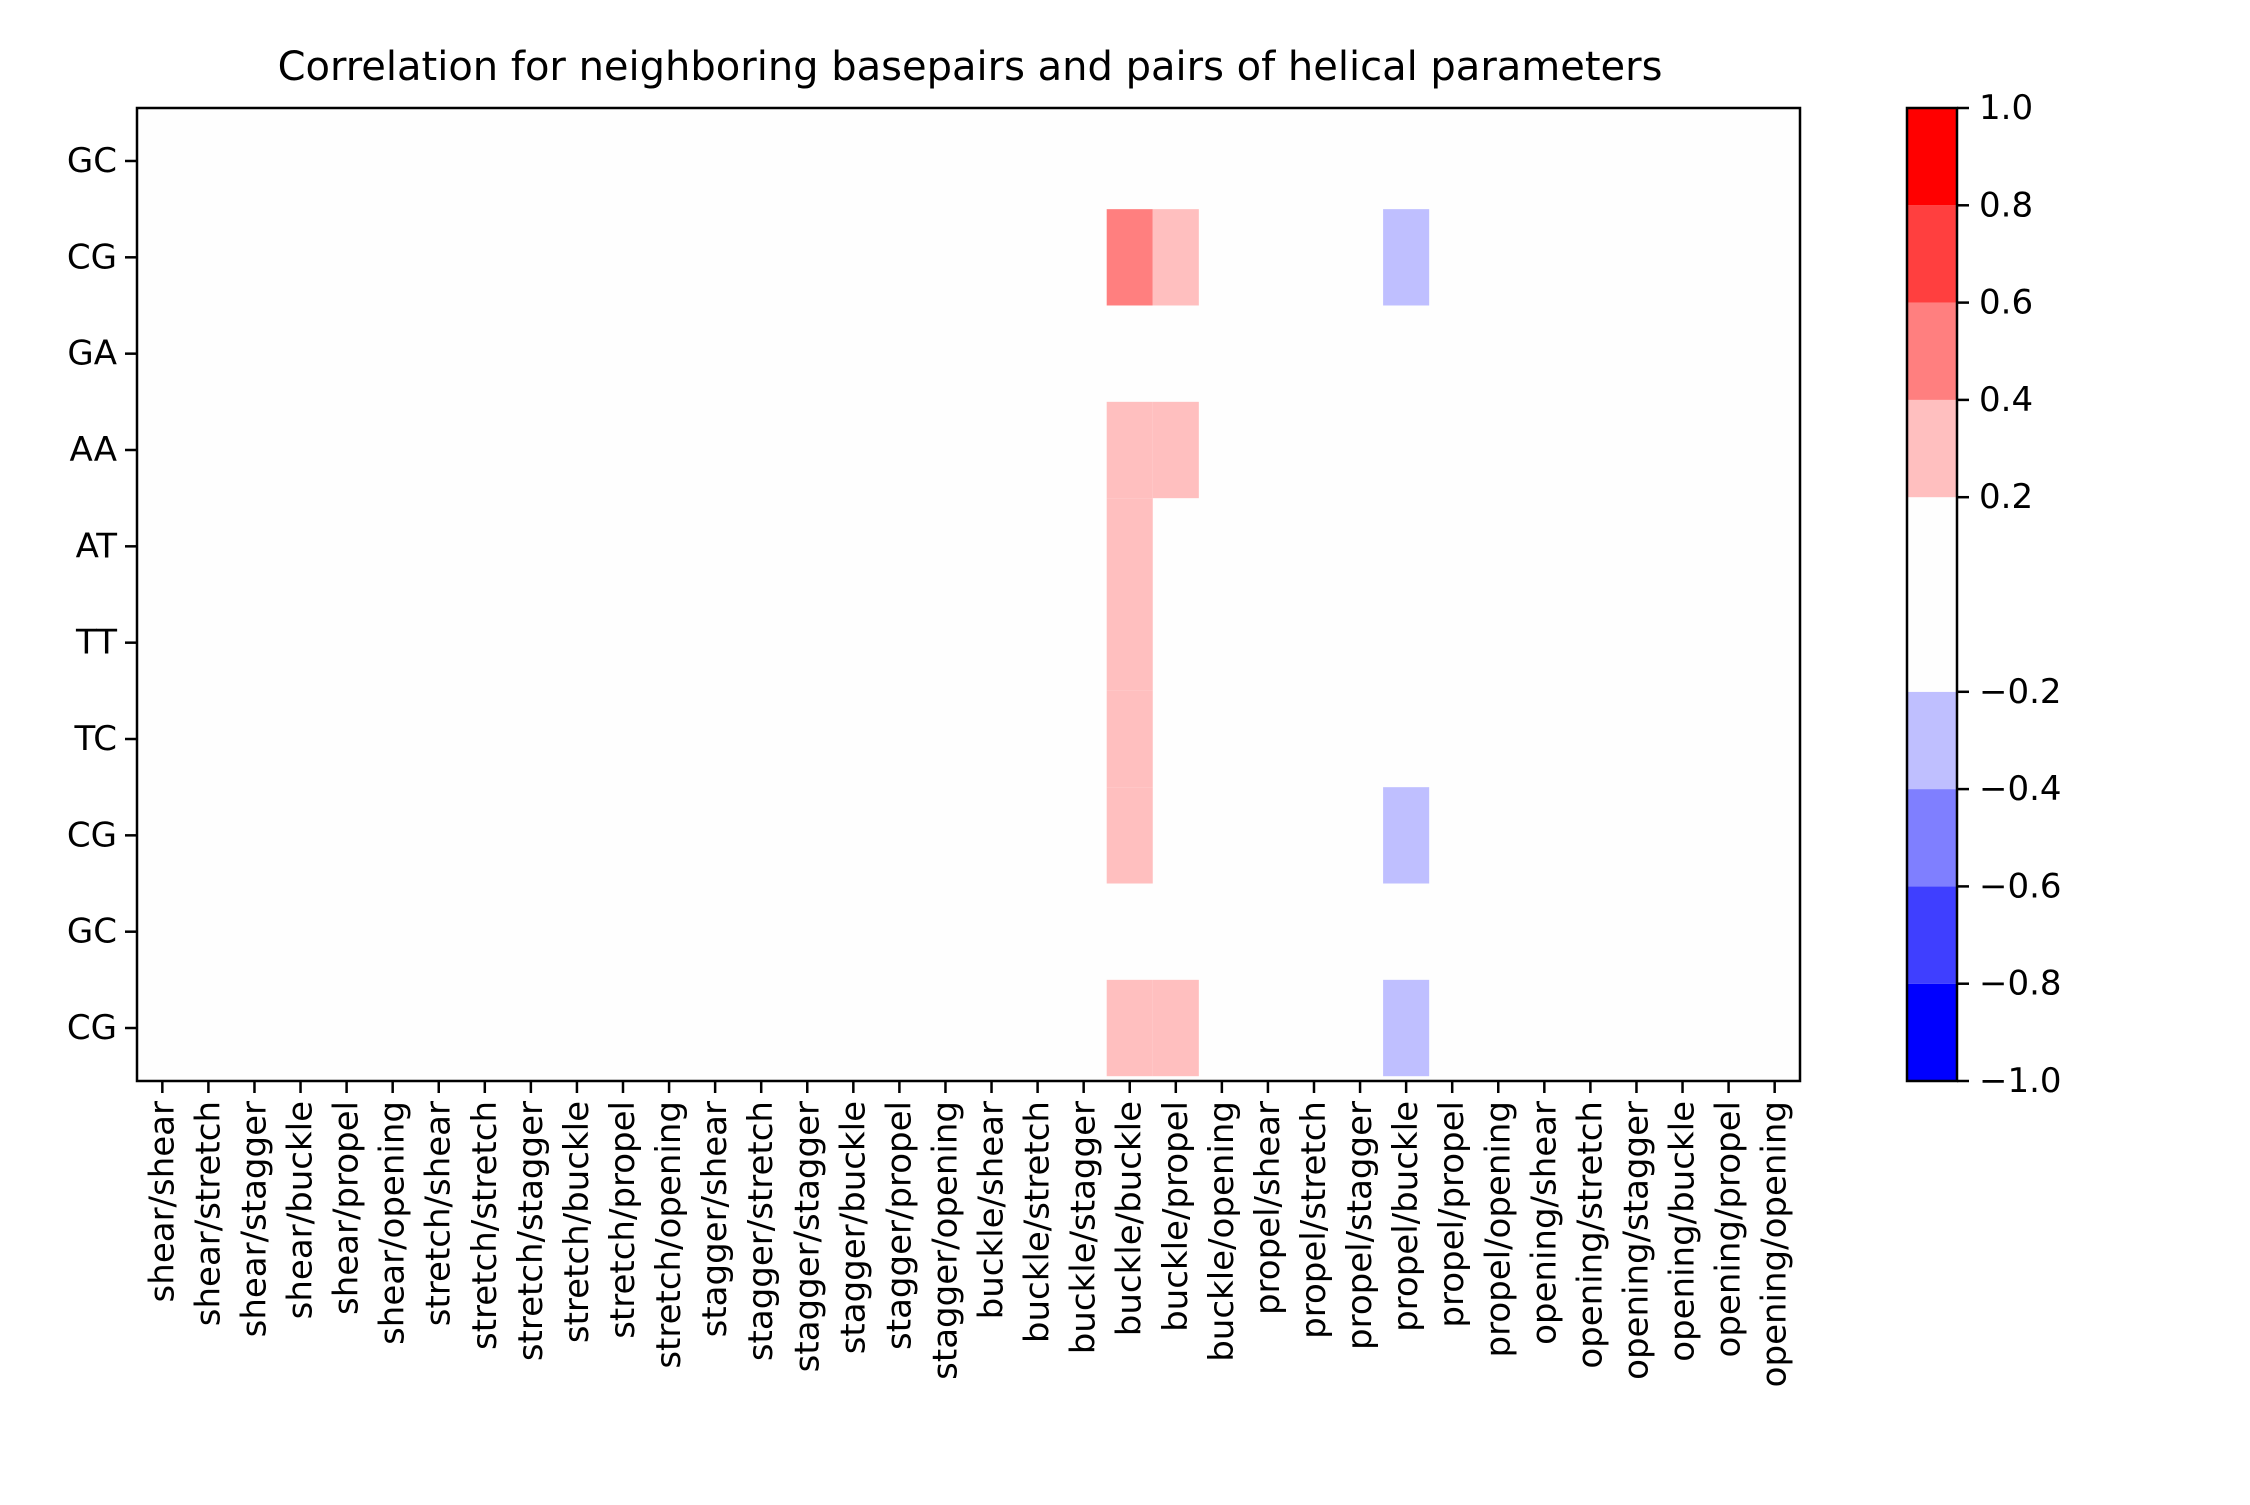 The image size is (2250, 1505). What do you see at coordinates (807, 1236) in the screenshot?
I see `x-tick-label: stagger/stagger` at bounding box center [807, 1236].